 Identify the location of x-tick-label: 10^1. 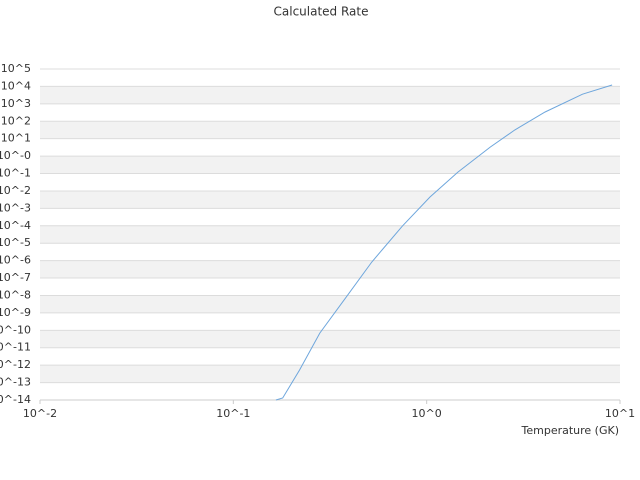
(620, 413).